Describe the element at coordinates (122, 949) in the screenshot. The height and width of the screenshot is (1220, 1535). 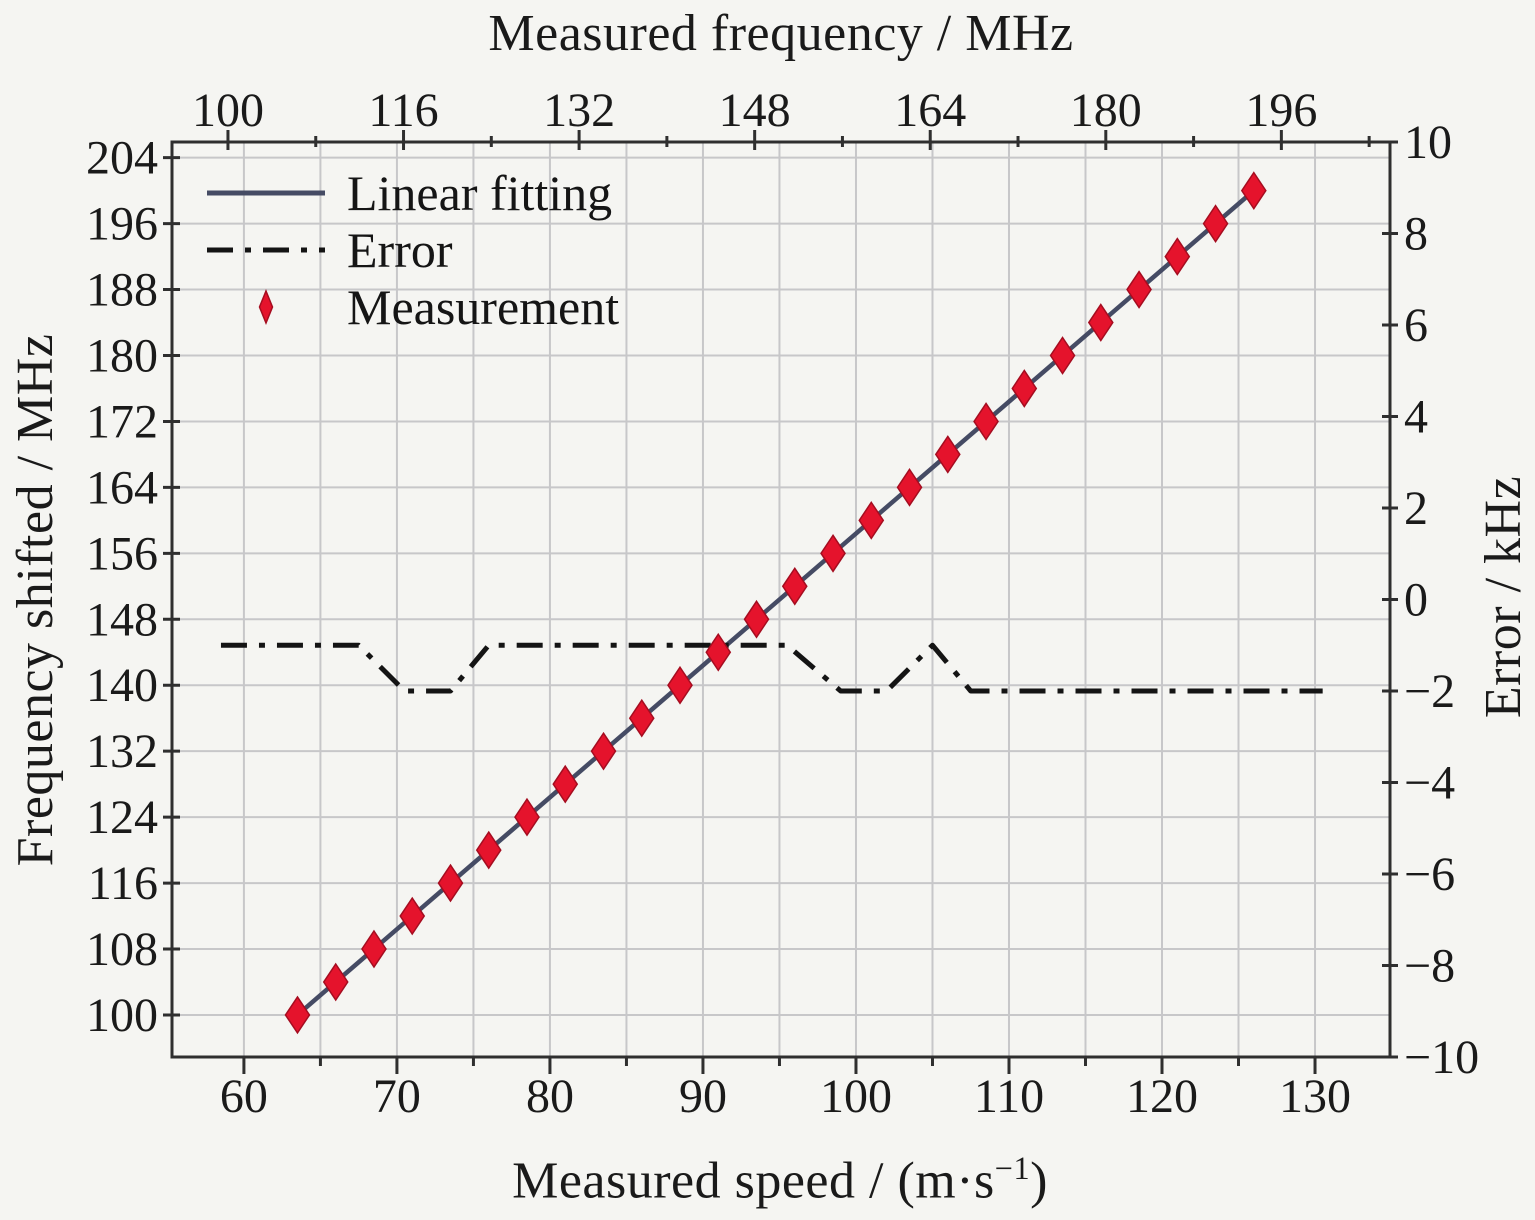
I see `svg-text: 108` at that location.